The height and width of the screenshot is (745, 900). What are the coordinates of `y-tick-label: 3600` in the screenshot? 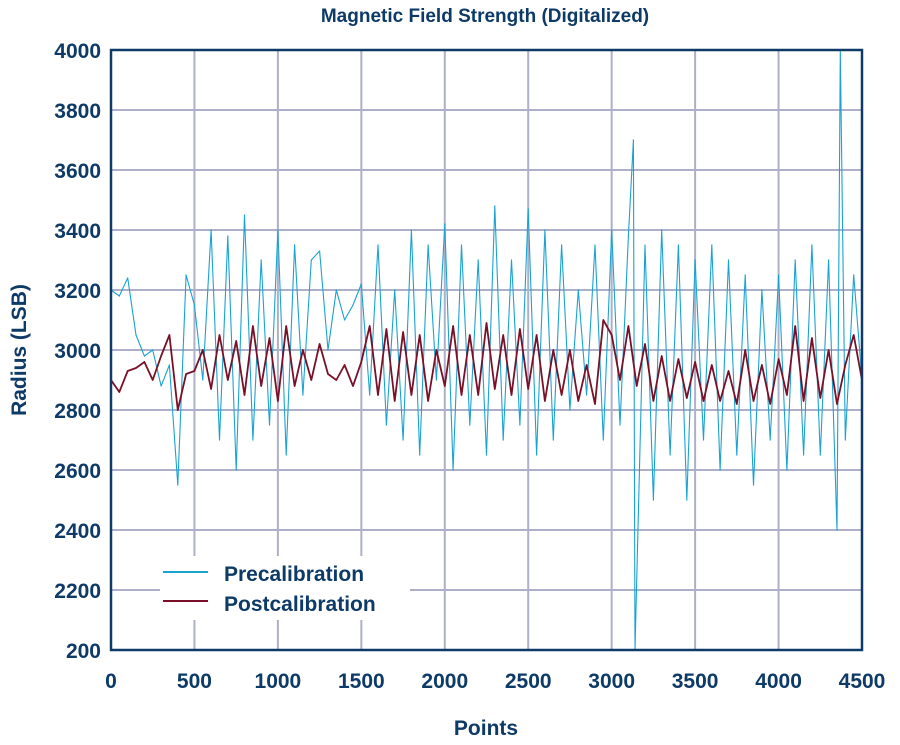 It's located at (77, 171).